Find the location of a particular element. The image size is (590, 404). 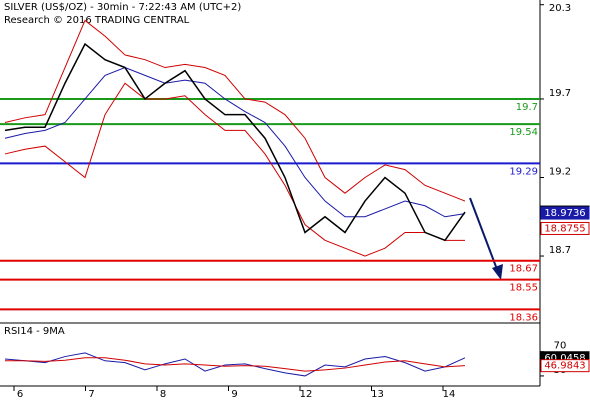

level-label: 19.54 is located at coordinates (523, 132).